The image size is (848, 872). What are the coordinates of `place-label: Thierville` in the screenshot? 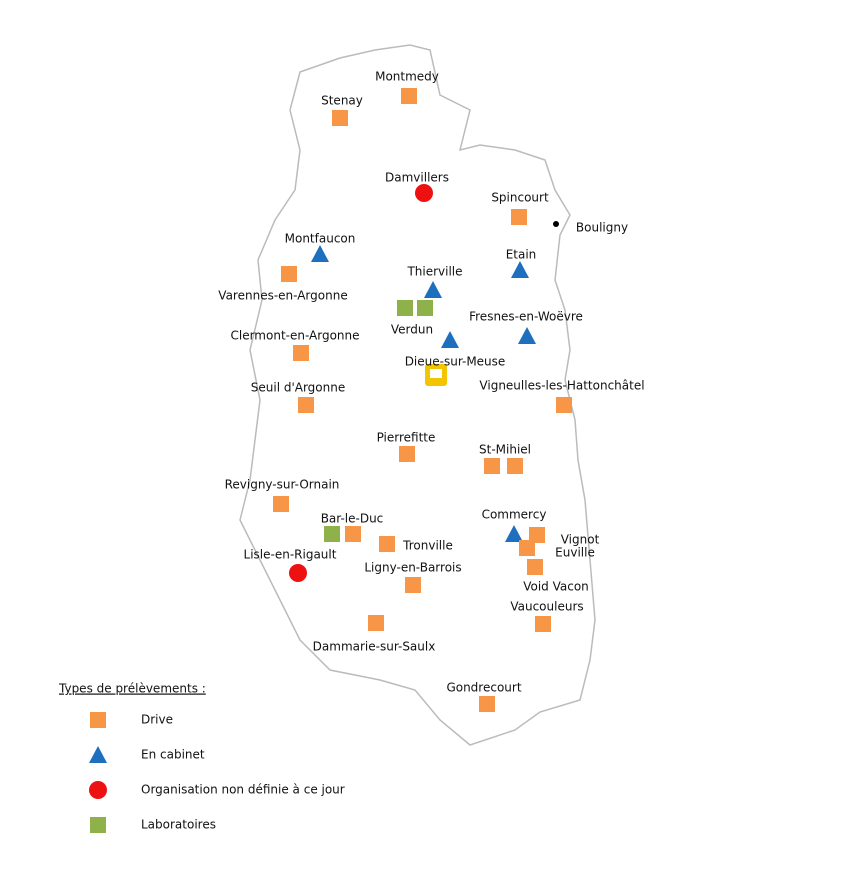 It's located at (434, 272).